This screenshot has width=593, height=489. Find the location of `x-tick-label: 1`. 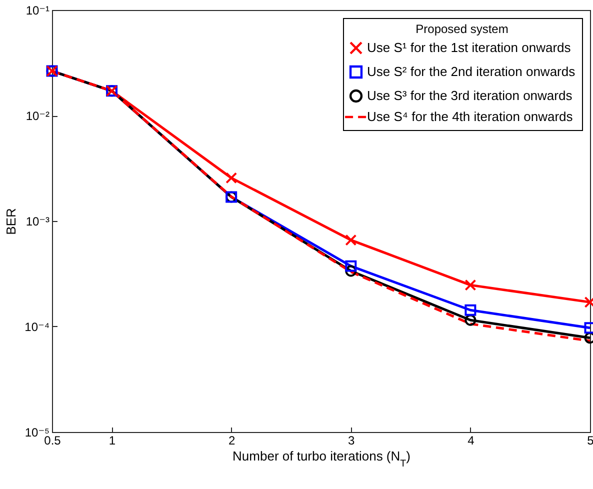

x-tick-label: 1 is located at coordinates (112, 441).